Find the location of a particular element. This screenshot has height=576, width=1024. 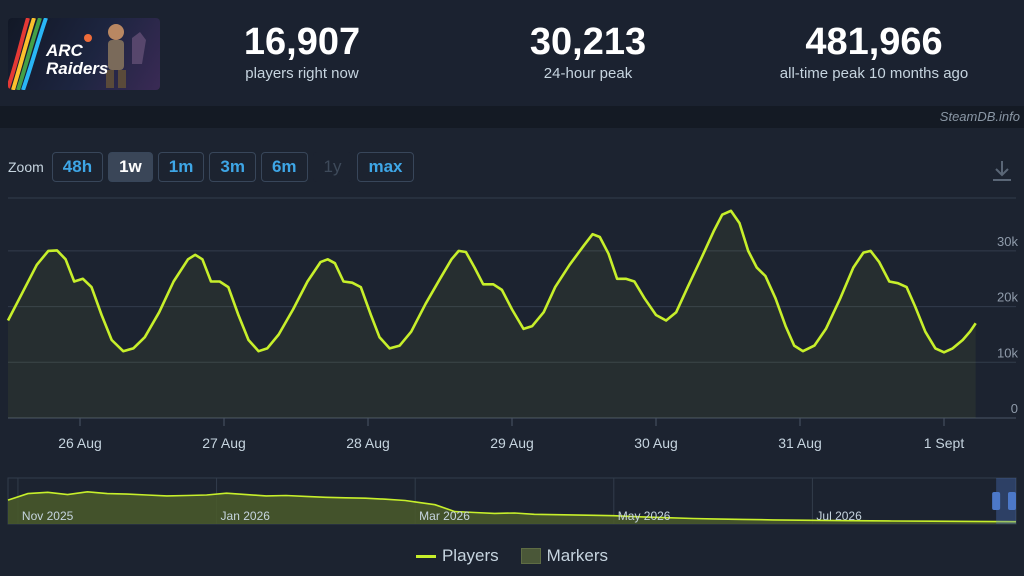

navigator-x-label: Jul 2026 is located at coordinates (839, 516).